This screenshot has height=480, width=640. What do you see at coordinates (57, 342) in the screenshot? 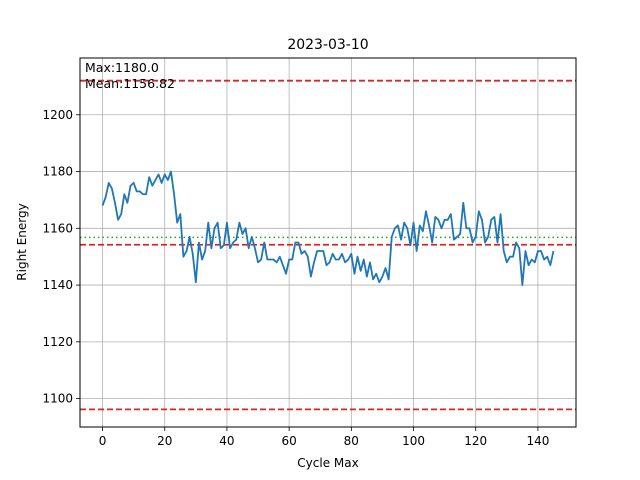
I see `y-tick-label: 1120` at bounding box center [57, 342].